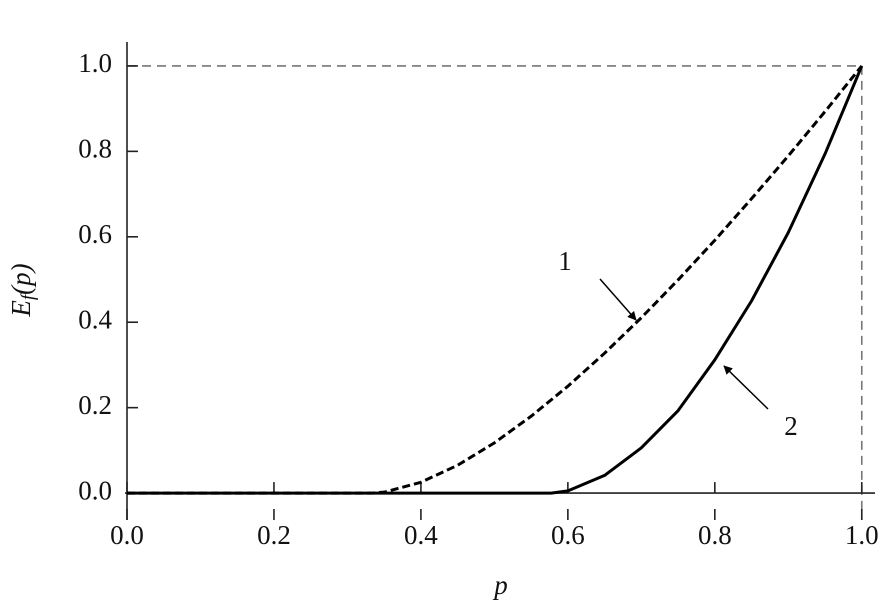  I want to click on y-tick-label: 1.0, so click(95, 63).